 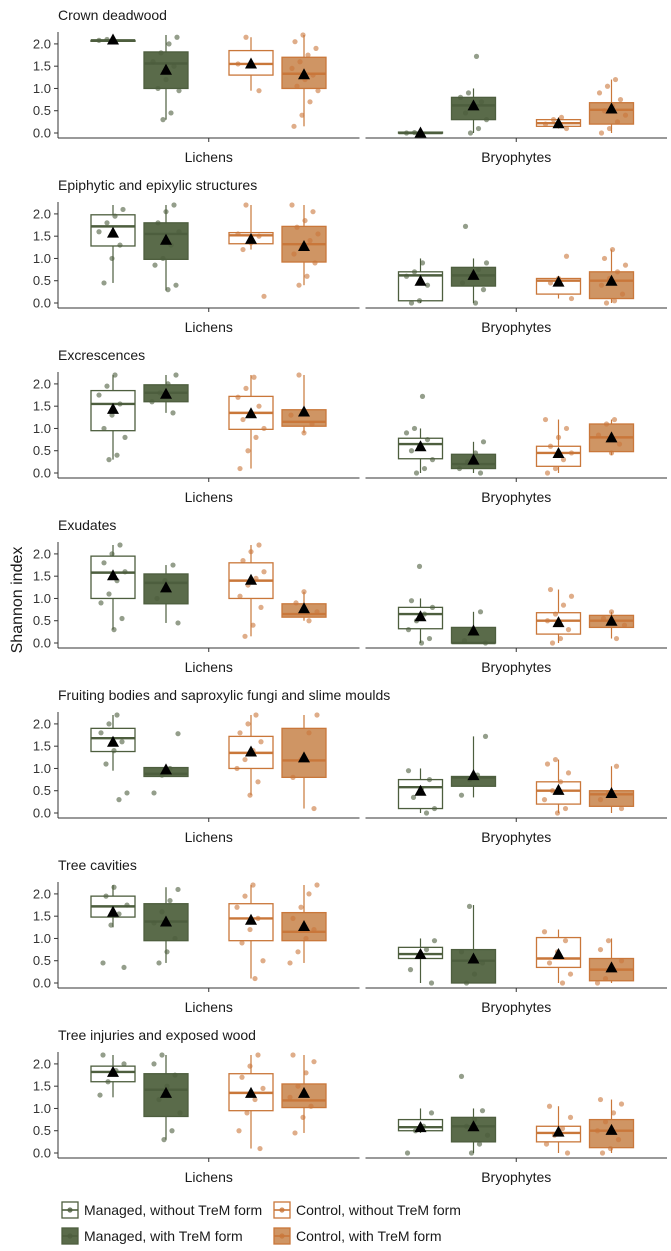 I want to click on legend-key-point, so click(x=282, y=1210).